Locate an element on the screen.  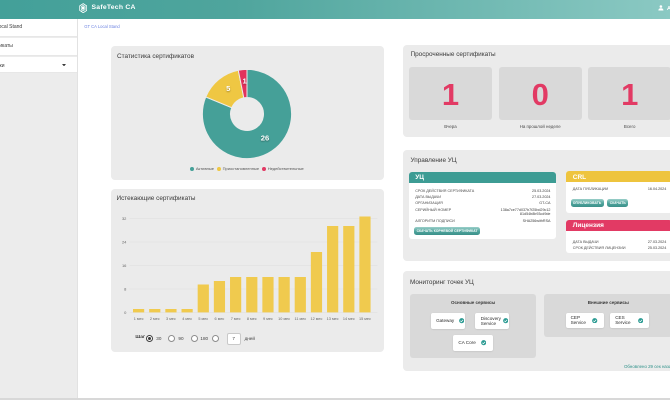
svg-text: 2 мес is located at coordinates (155, 319).